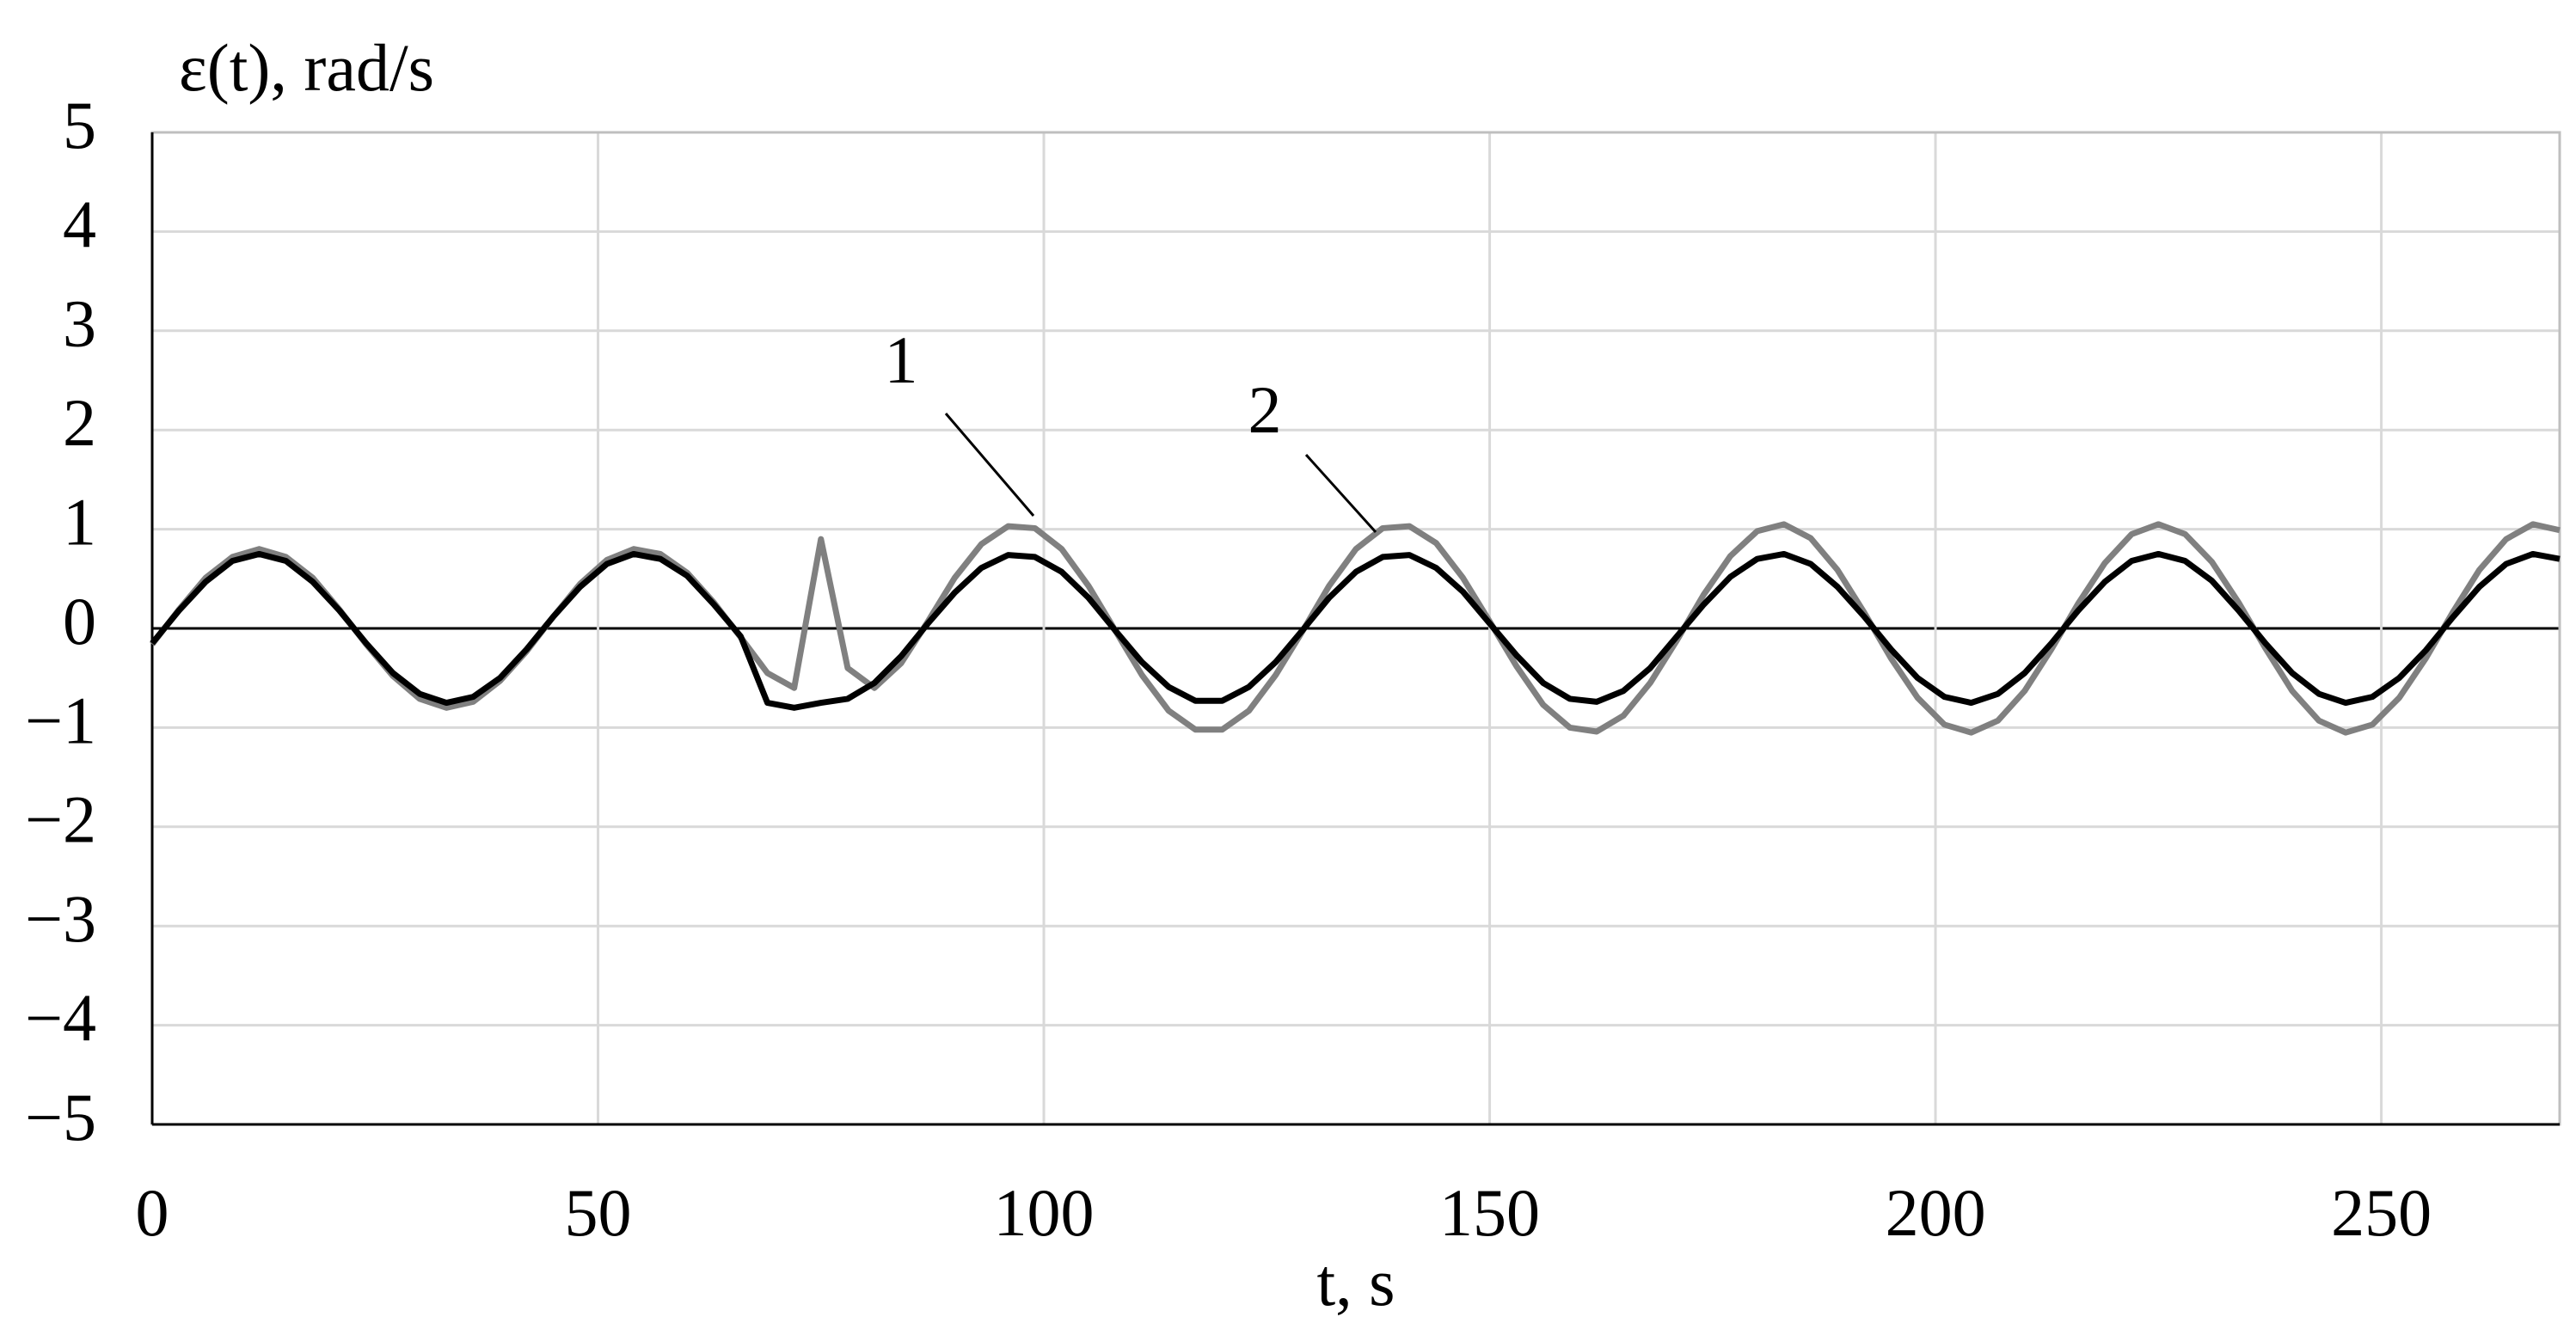 This screenshot has width=2576, height=1329. Describe the element at coordinates (1265, 409) in the screenshot. I see `series-label: 2` at that location.